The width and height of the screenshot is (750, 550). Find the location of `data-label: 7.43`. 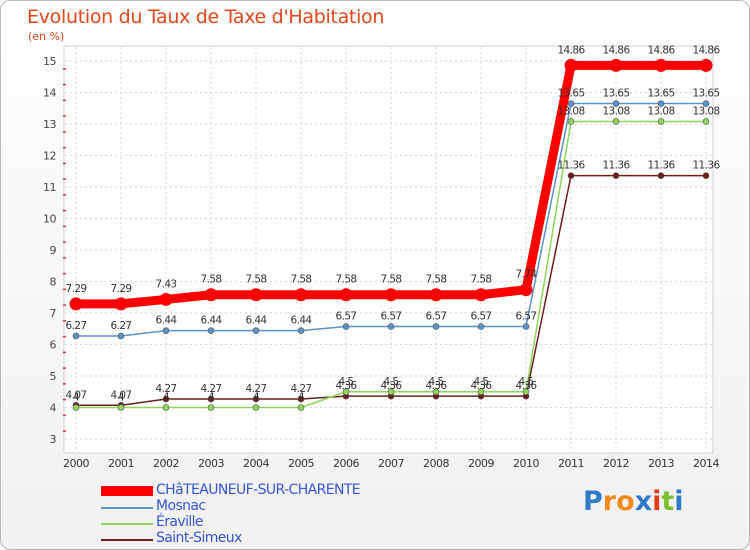

data-label: 7.43 is located at coordinates (166, 284).